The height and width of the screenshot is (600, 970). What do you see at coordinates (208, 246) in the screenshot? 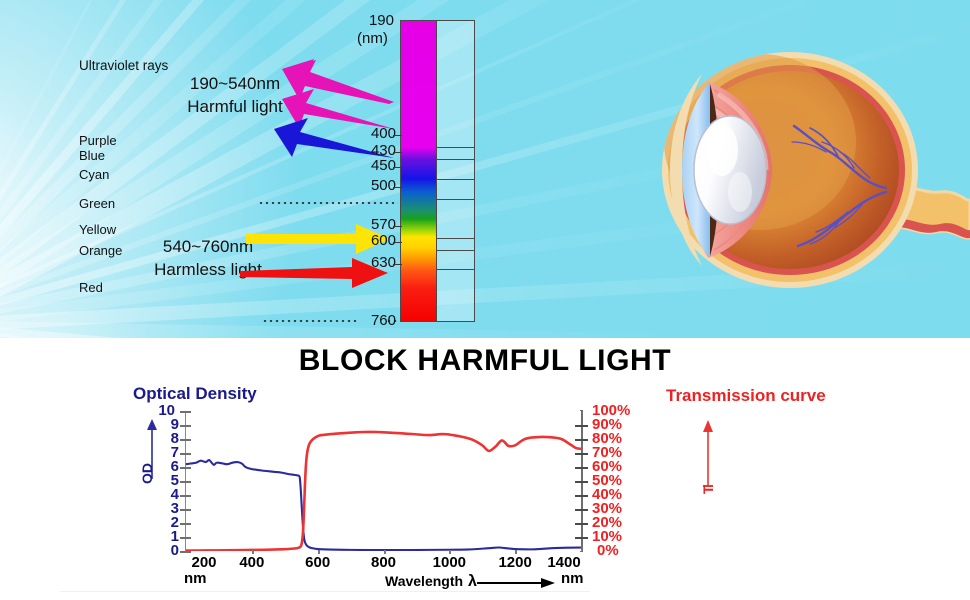
I see `harmless-range: 540~760nm` at bounding box center [208, 246].